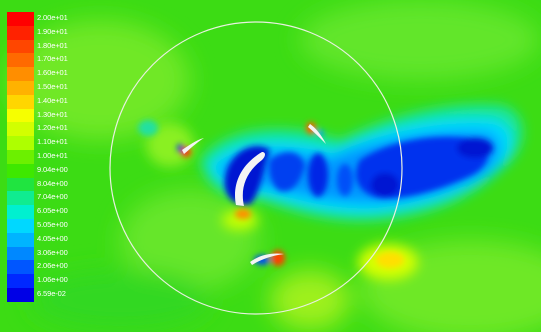 The width and height of the screenshot is (541, 332). What do you see at coordinates (52, 169) in the screenshot?
I see `legend-label: 9.04e+00` at bounding box center [52, 169].